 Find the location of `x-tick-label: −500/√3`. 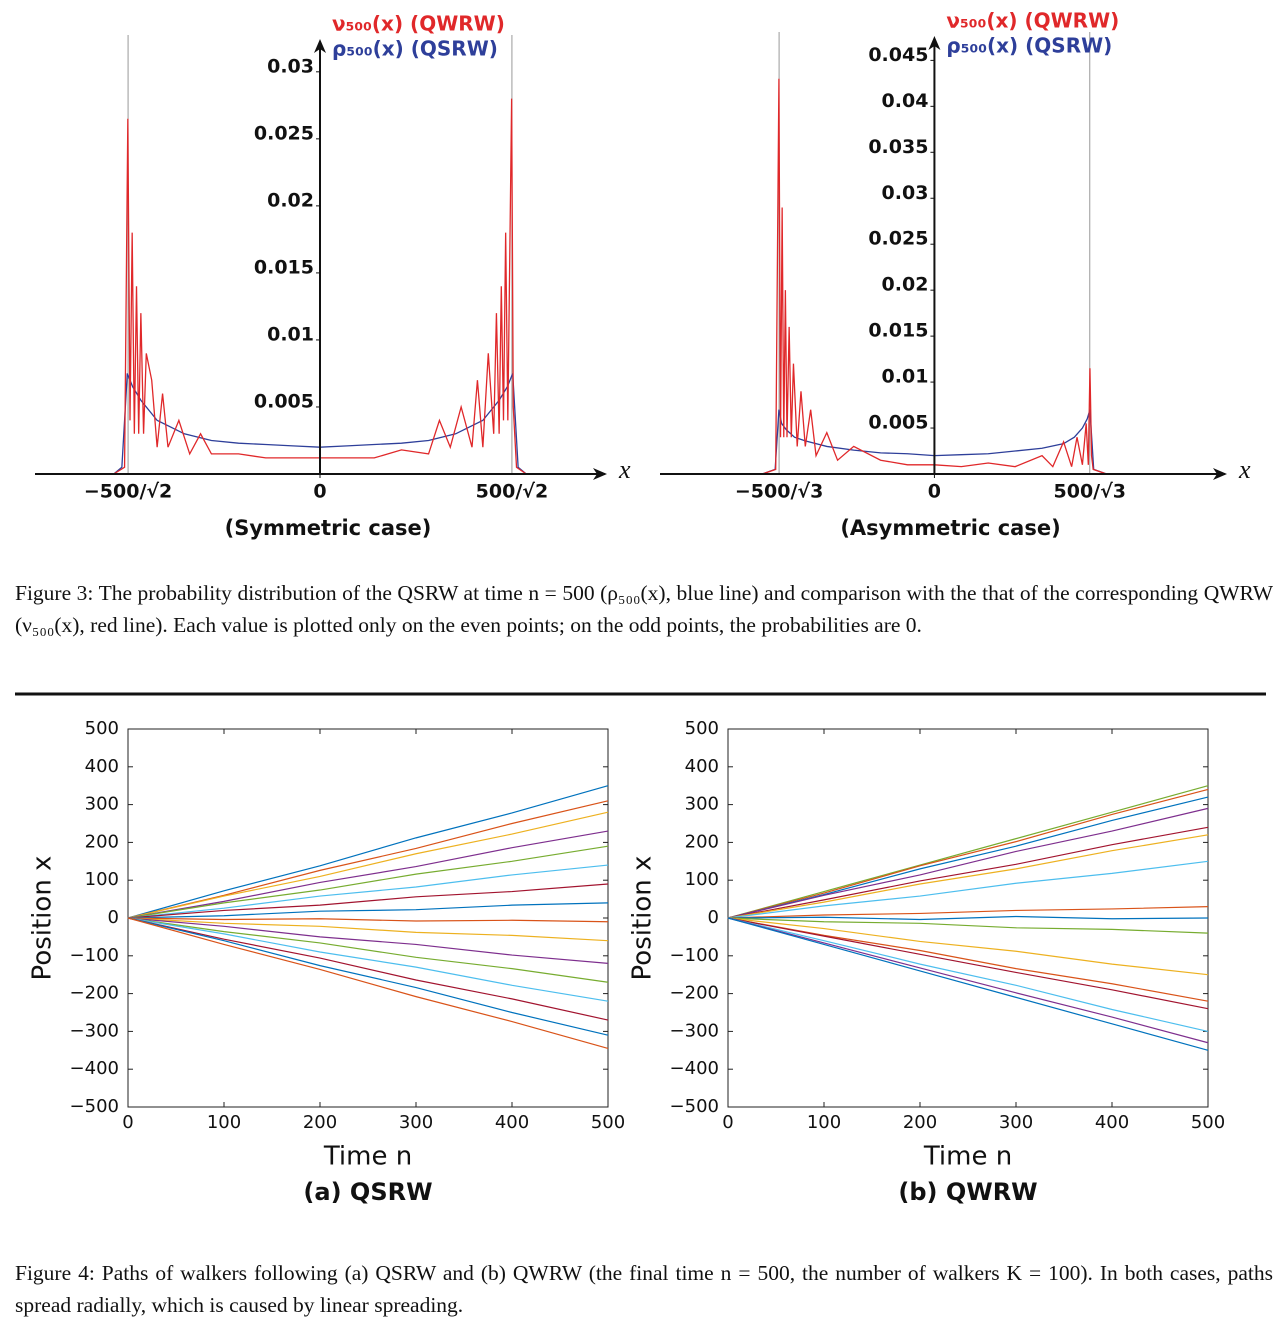

x-tick-label: −500/√3 is located at coordinates (779, 492).